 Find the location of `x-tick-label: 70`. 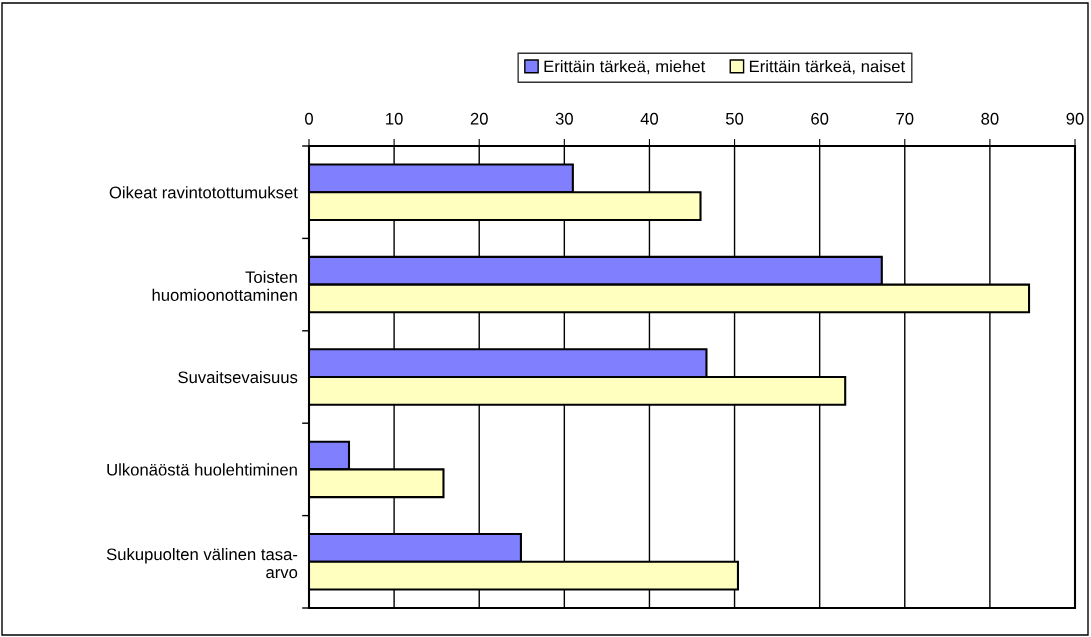

x-tick-label: 70 is located at coordinates (905, 118).